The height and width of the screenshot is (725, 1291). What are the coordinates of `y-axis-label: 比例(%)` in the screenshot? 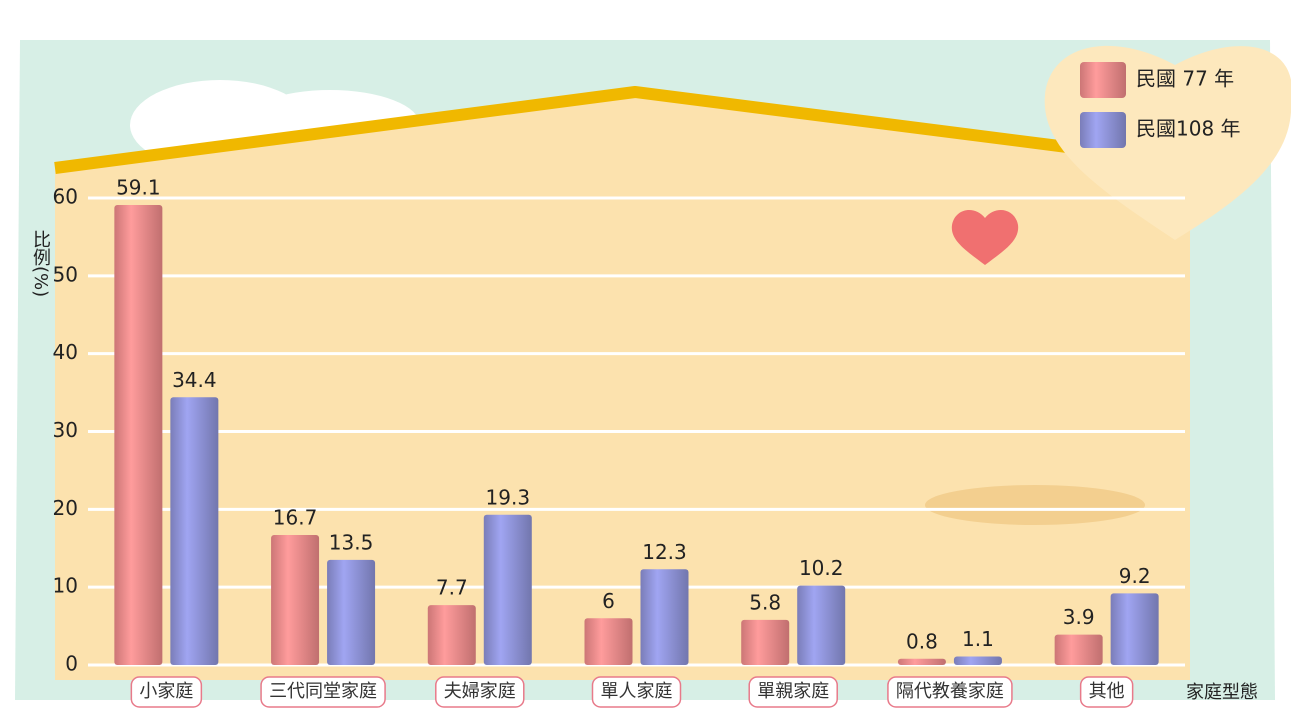 It's located at (40, 263).